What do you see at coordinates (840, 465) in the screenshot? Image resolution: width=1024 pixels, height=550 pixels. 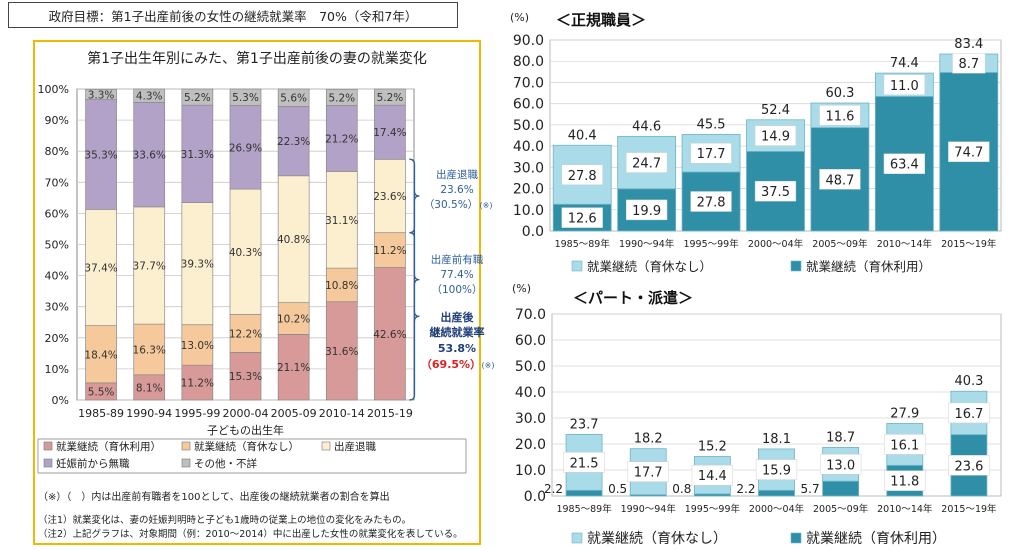 I see `part-data-label: 13.0` at bounding box center [840, 465].